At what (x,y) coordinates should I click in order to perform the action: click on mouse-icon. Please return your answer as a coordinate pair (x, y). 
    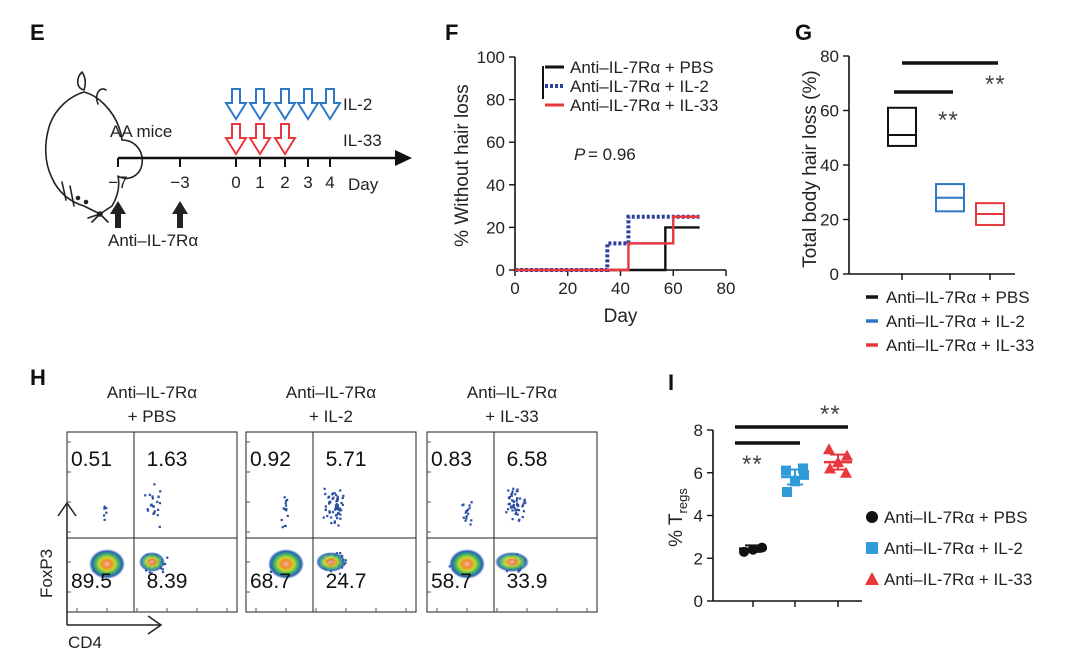
    Looking at the image, I should click on (94, 147).